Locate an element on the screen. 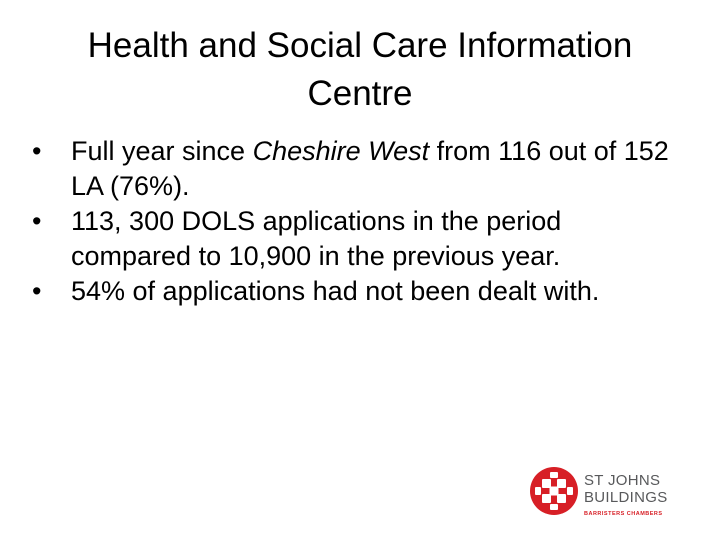 The height and width of the screenshot is (540, 720). bullet-1-text-italic: Cheshire West is located at coordinates (341, 151).